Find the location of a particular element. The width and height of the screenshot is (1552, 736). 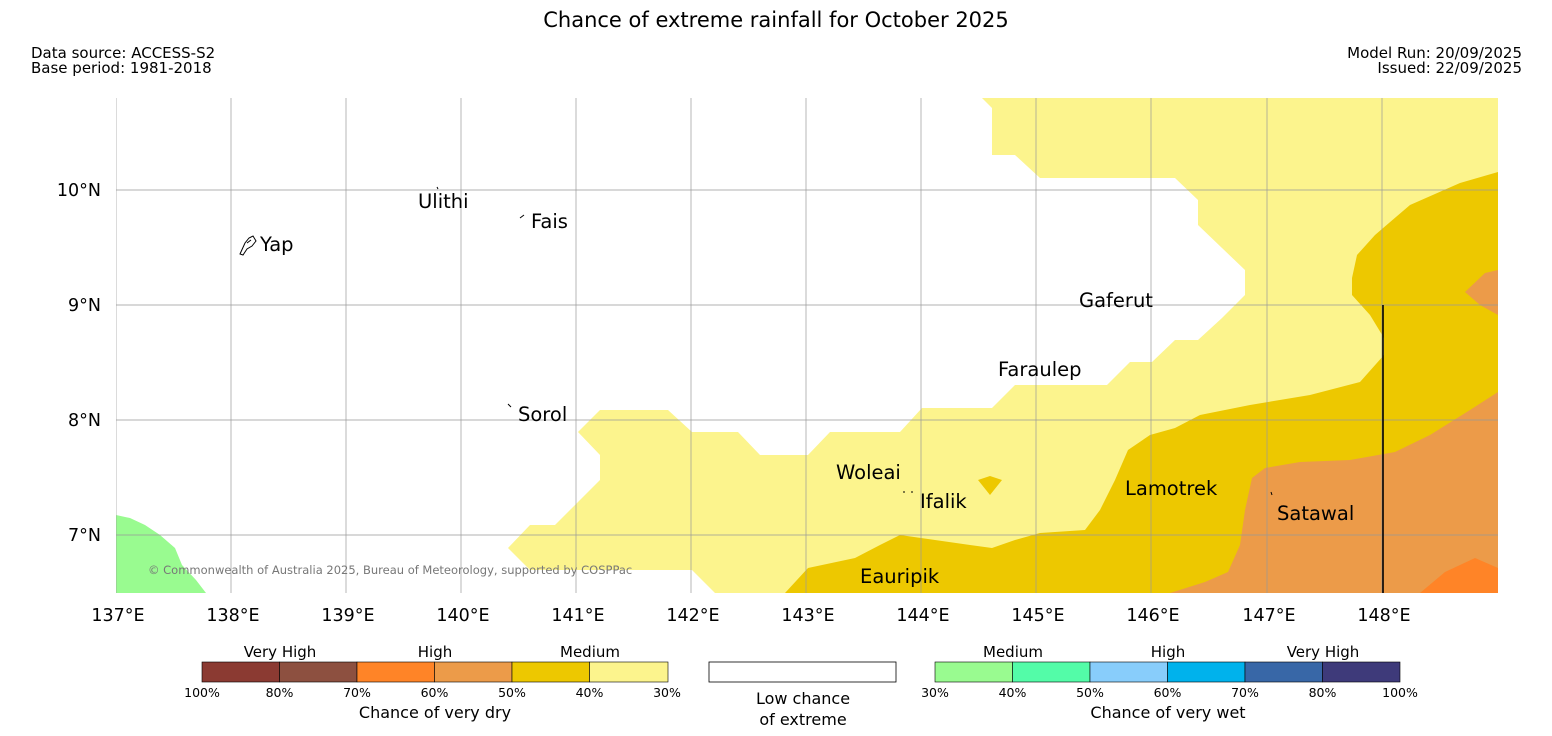

region-darkorange-dry is located at coordinates (1459, 575).